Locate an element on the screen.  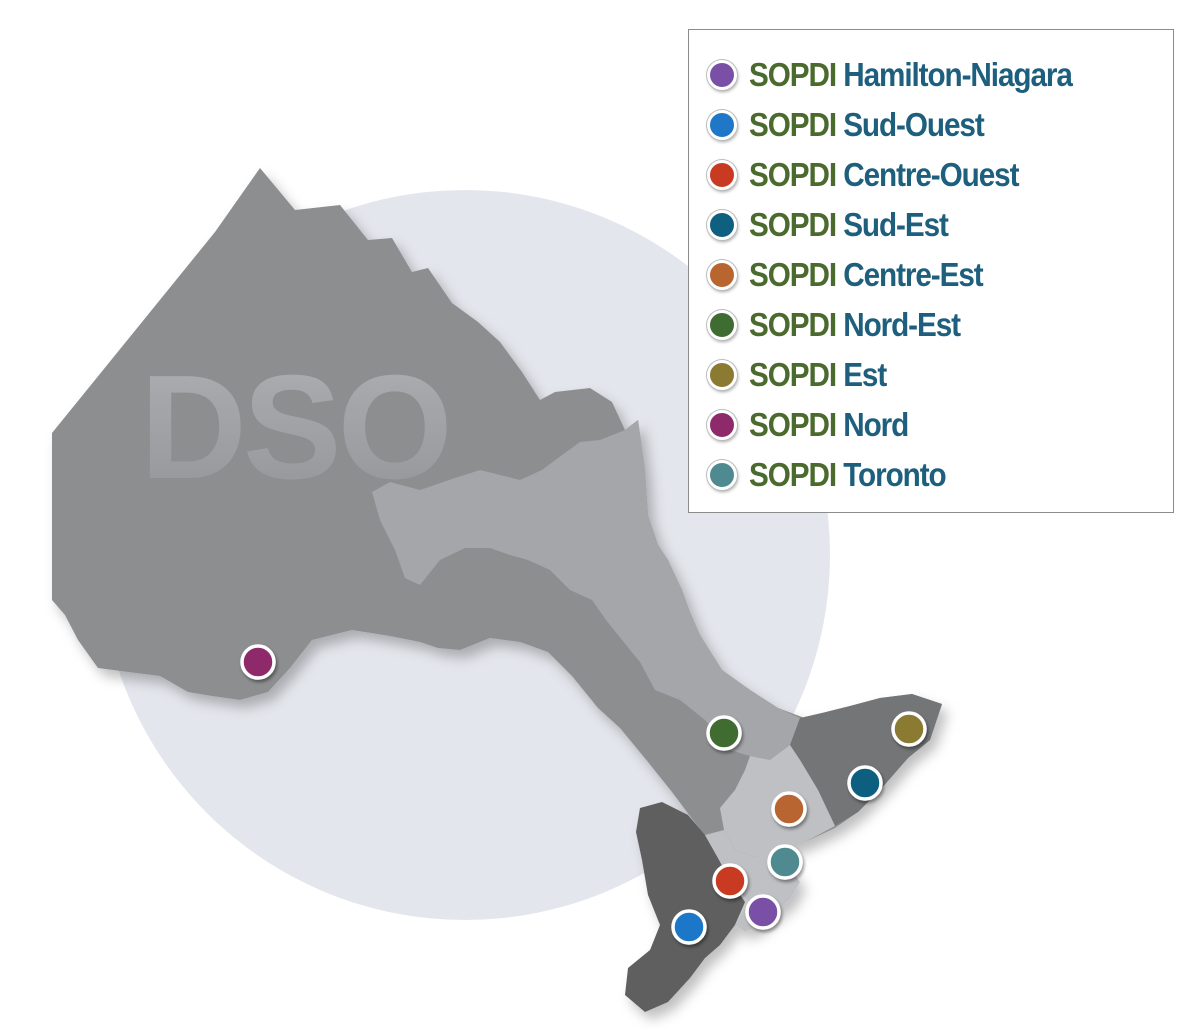
legend-item-hamilton-niagara: SOPDI Hamilton-Niagara is located at coordinates (940, 75).